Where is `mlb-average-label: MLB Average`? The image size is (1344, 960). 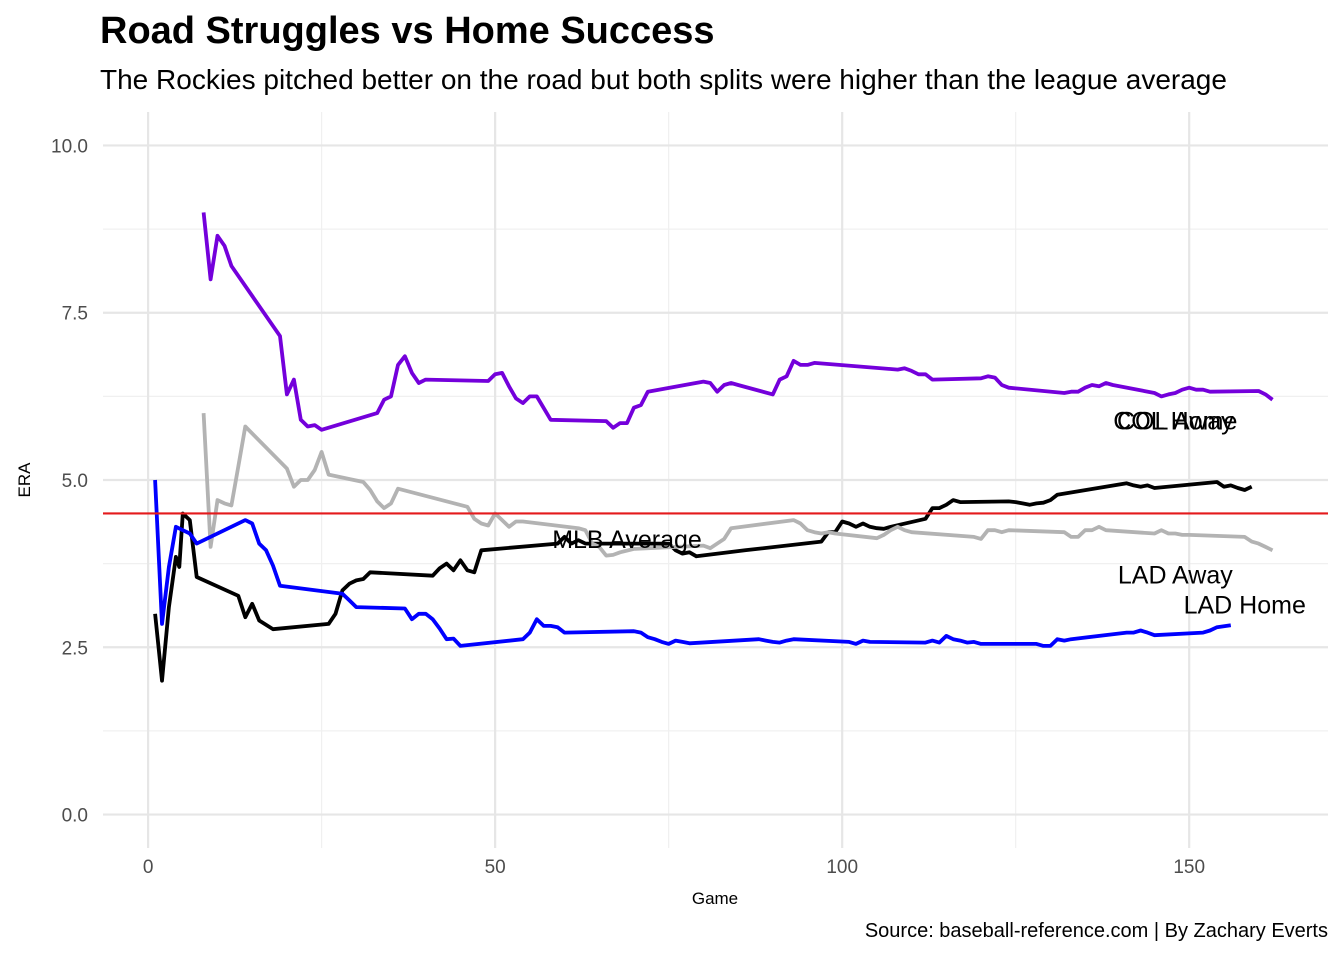 mlb-average-label: MLB Average is located at coordinates (627, 540).